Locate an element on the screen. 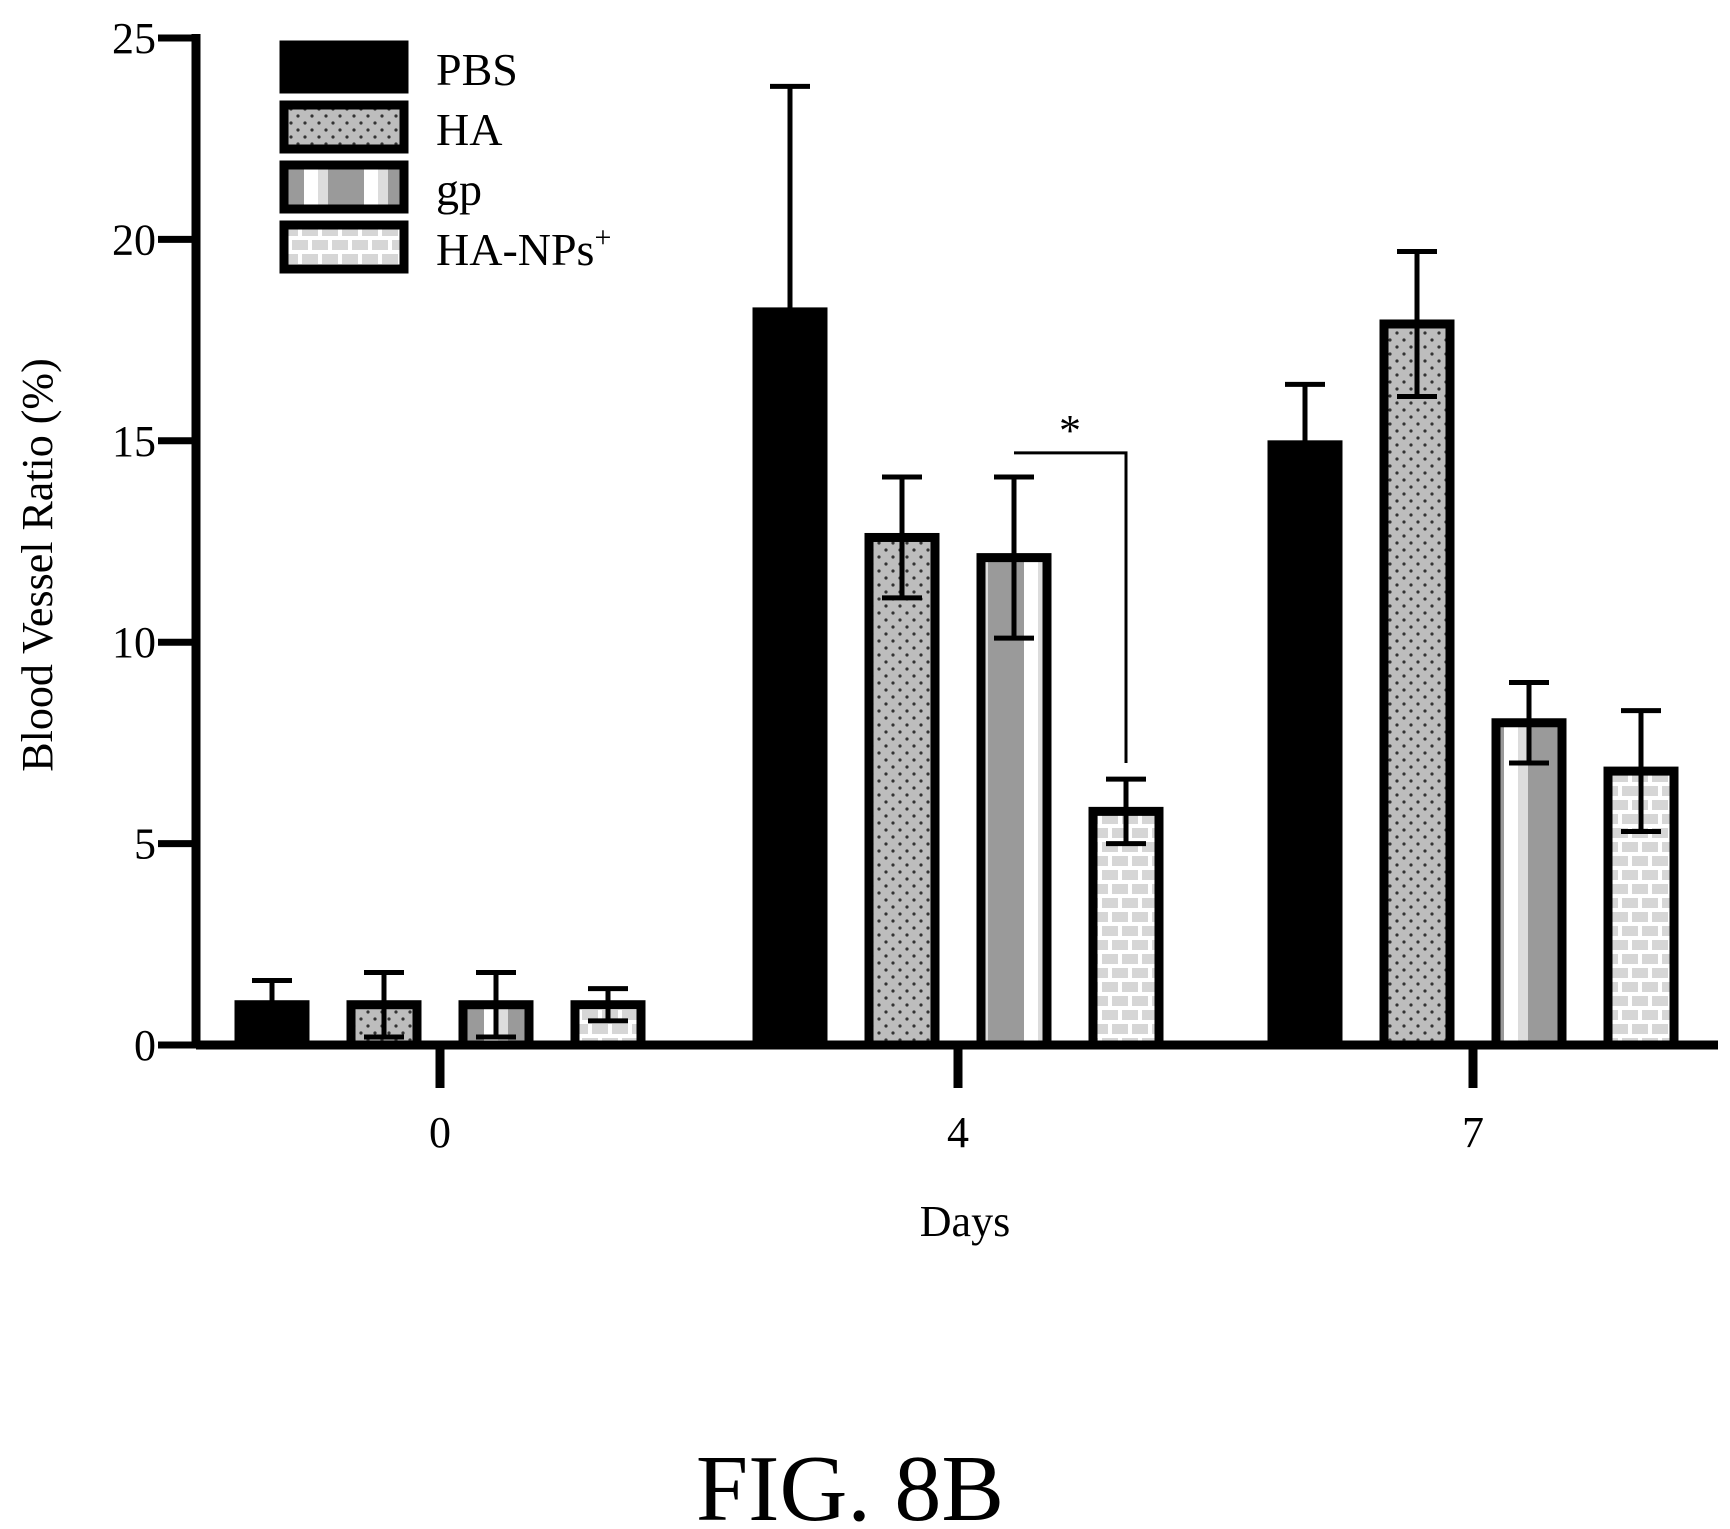 Image resolution: width=1730 pixels, height=1529 pixels. legend-label: gp is located at coordinates (459, 189).